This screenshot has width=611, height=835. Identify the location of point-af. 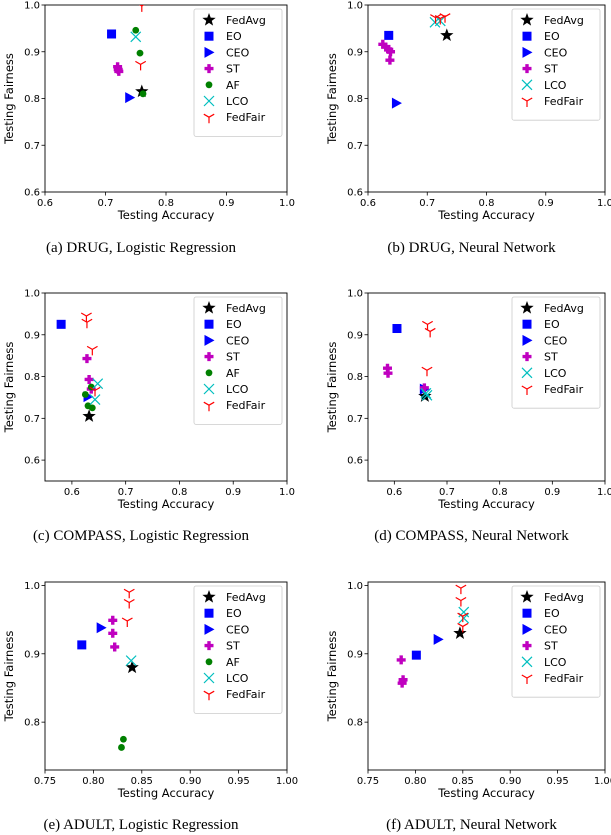
(123, 739).